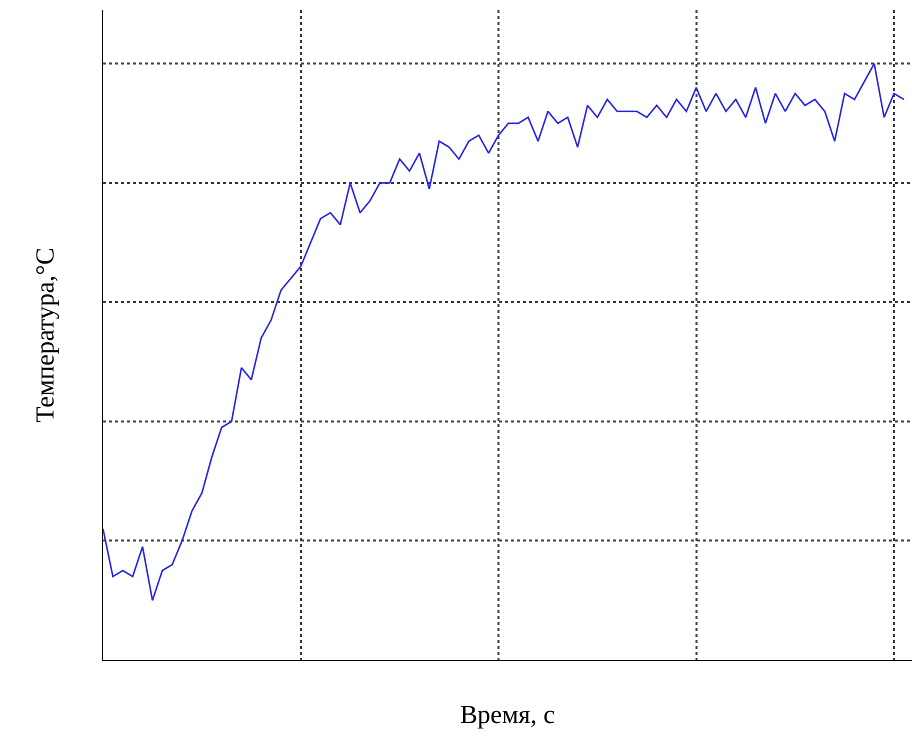  Describe the element at coordinates (45, 335) in the screenshot. I see `y-axis-title: Температура,°C` at that location.